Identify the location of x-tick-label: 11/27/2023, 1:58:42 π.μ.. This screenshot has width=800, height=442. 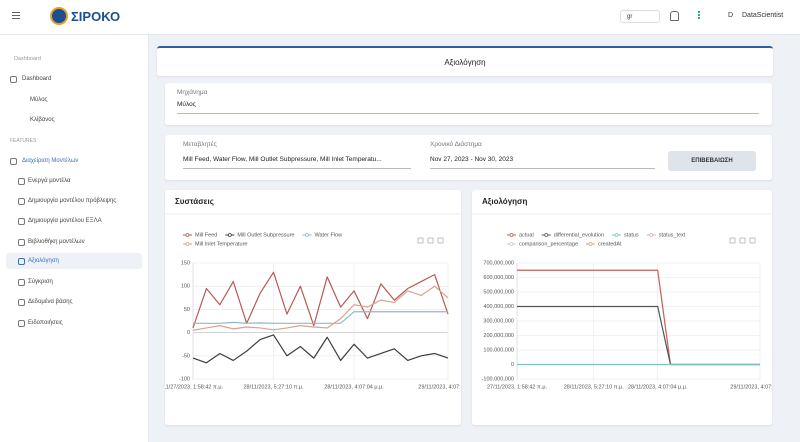
(194, 387).